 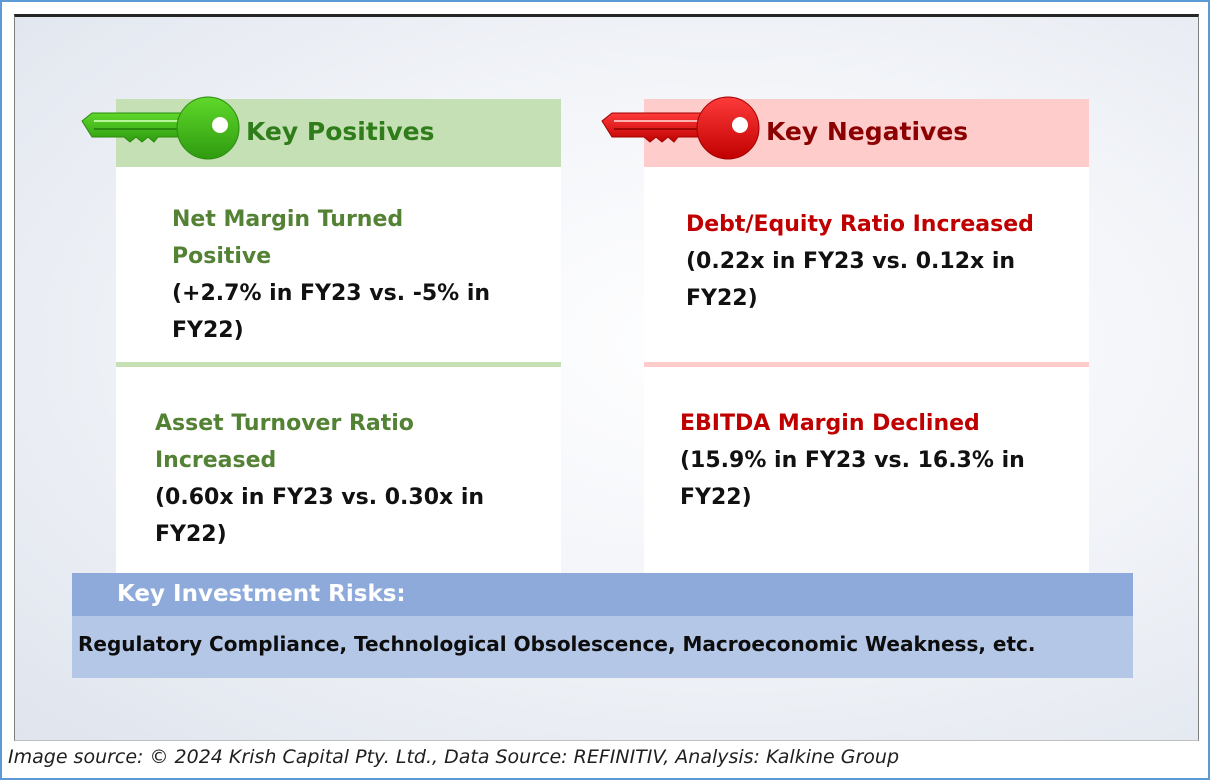 What do you see at coordinates (860, 224) in the screenshot?
I see `negative-item-1-title: Debt/Equity Ratio Increased` at bounding box center [860, 224].